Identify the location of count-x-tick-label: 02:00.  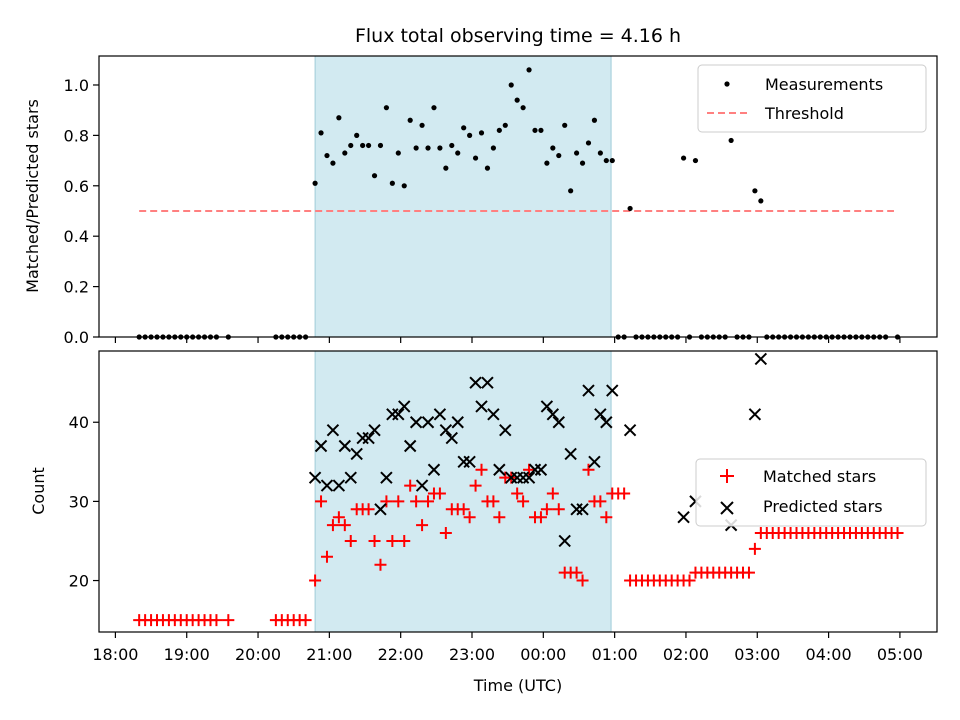
(686, 654).